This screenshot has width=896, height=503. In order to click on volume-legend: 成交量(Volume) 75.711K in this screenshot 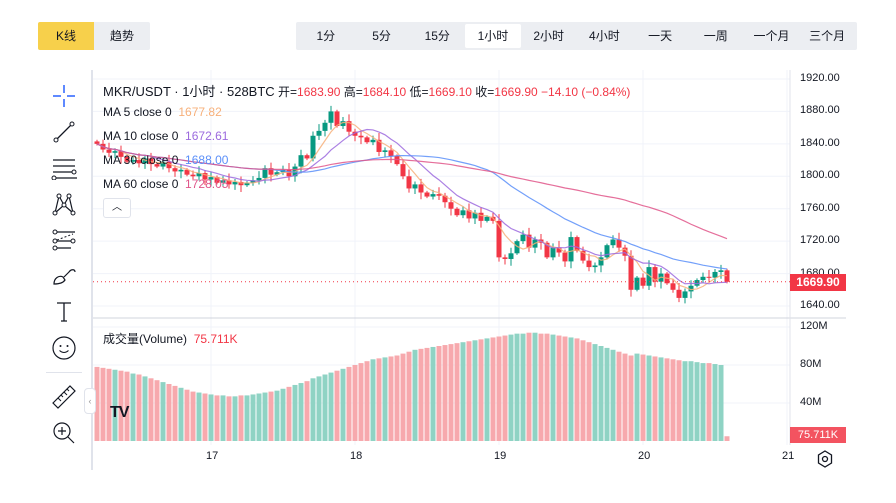, I will do `click(170, 338)`.